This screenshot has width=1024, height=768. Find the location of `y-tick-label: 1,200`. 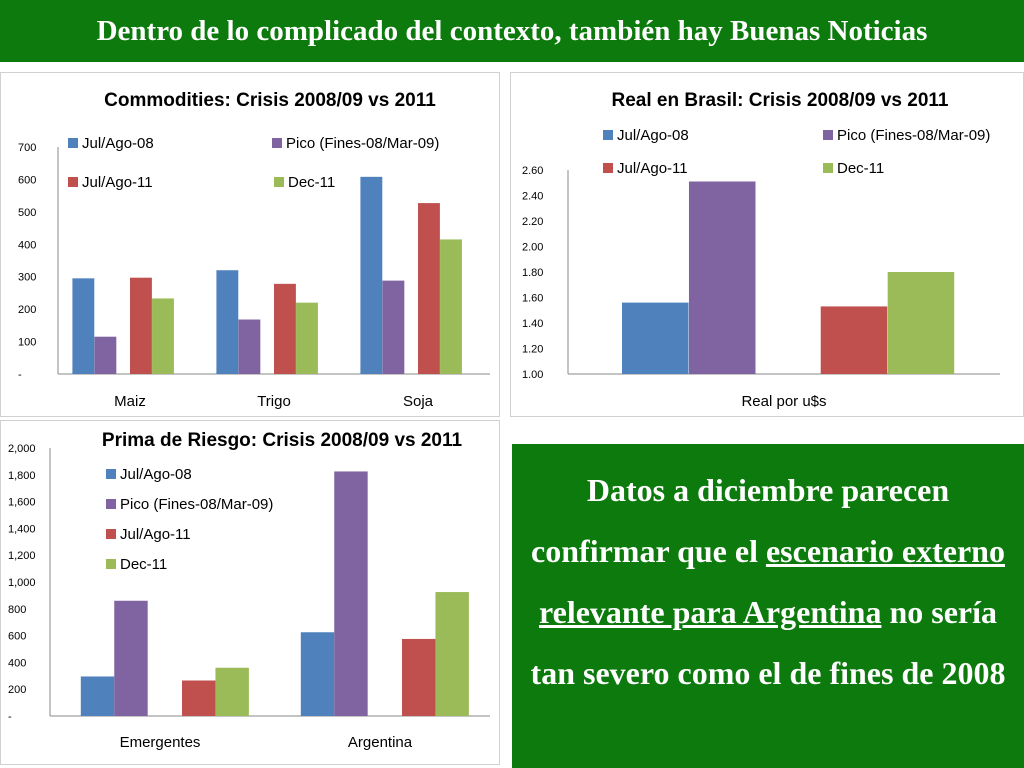

y-tick-label: 1,200 is located at coordinates (22, 556).